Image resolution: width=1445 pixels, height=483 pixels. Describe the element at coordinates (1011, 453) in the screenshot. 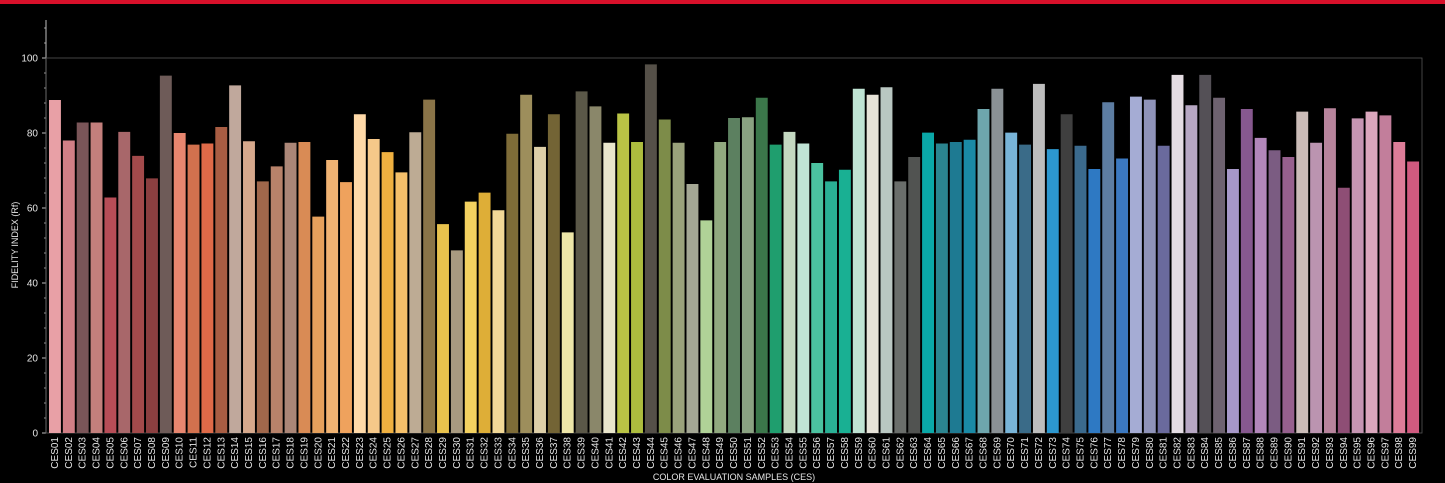

I see `x-tick-label-ces70: CES70` at that location.